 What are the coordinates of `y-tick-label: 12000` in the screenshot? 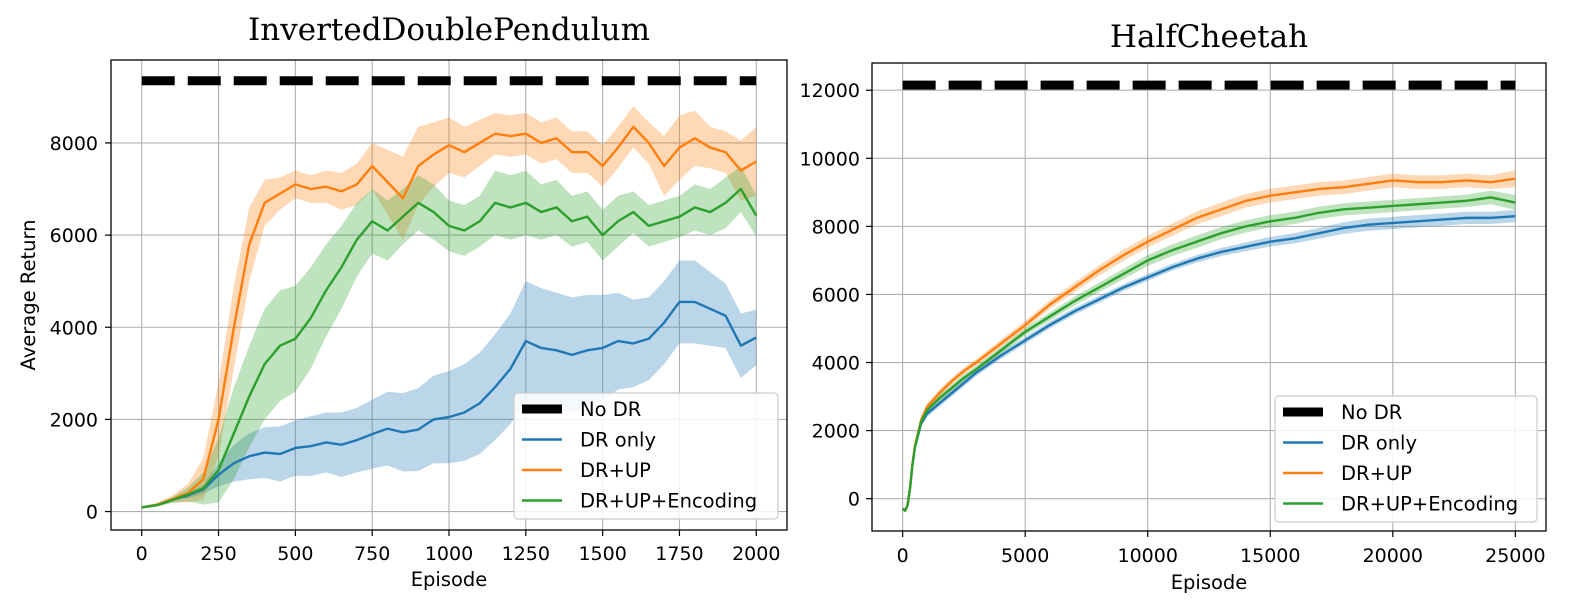 It's located at (830, 91).